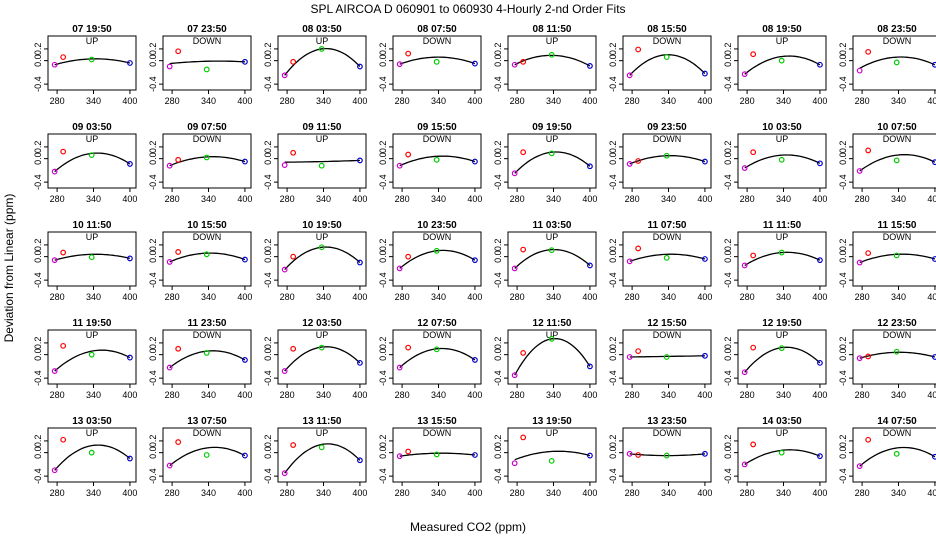 The width and height of the screenshot is (936, 540). I want to click on panel-title: 12 03:50, so click(322, 323).